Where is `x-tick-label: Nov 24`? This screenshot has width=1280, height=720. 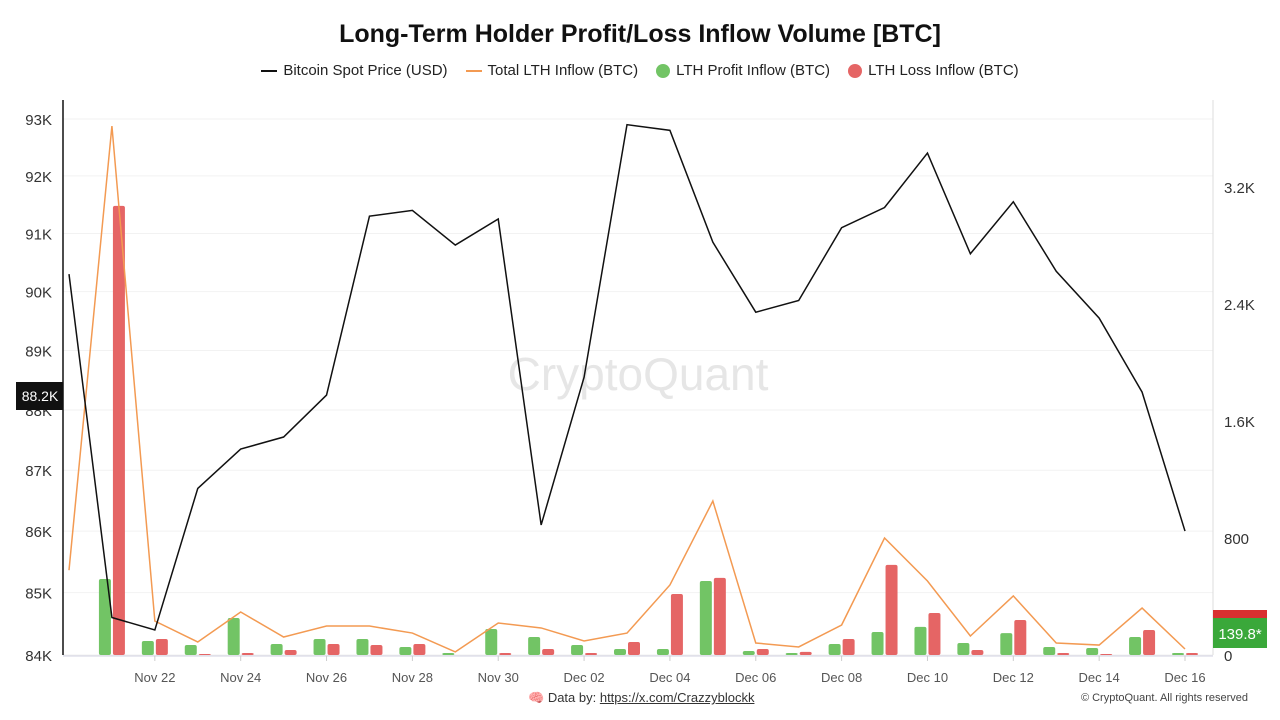
x-tick-label: Nov 24 is located at coordinates (240, 677).